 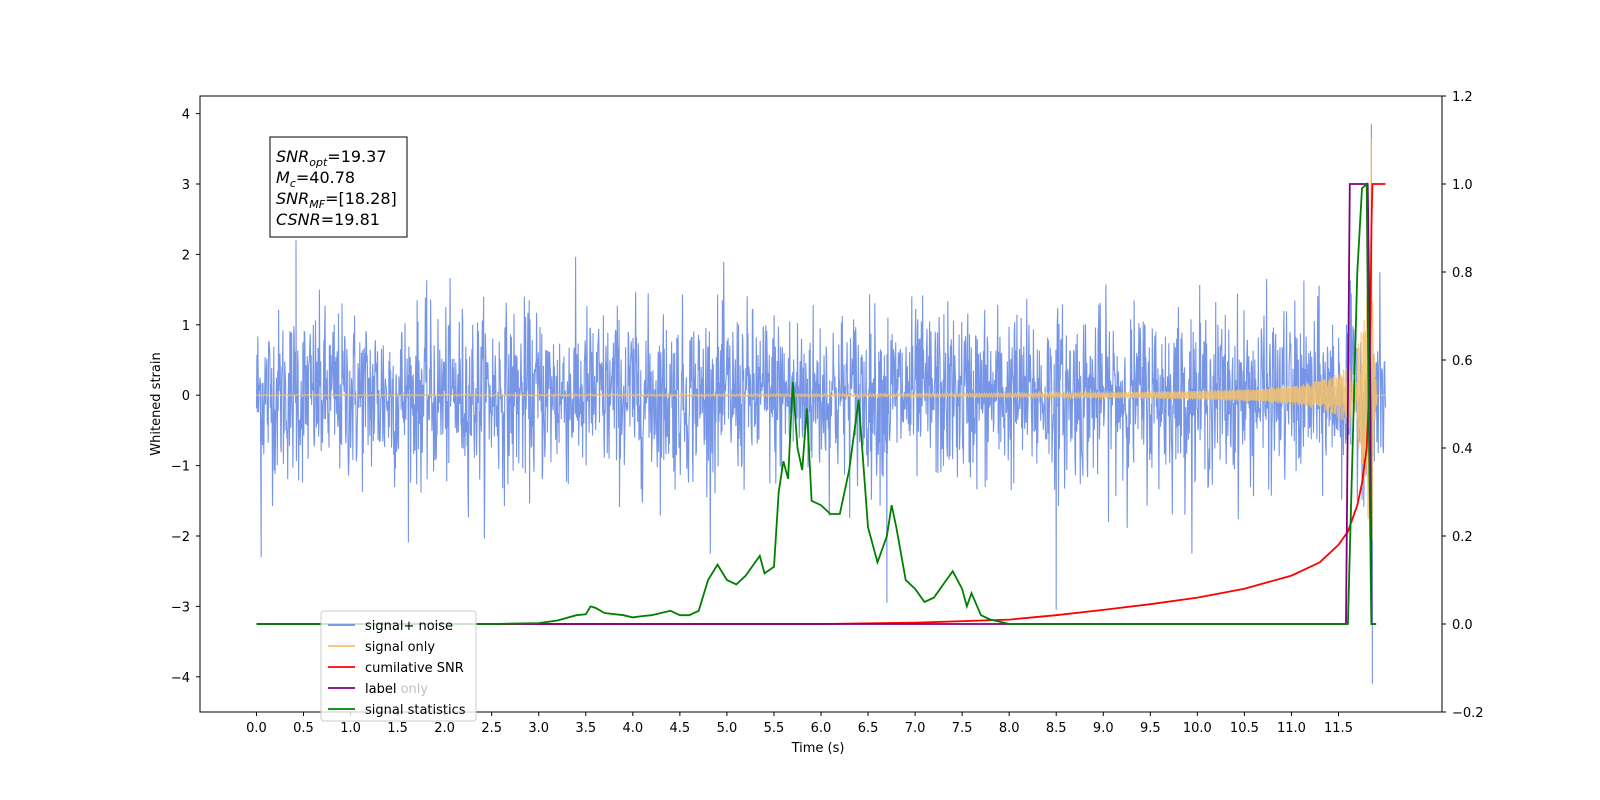 What do you see at coordinates (180, 678) in the screenshot?
I see `y-left-tick-label: −4` at bounding box center [180, 678].